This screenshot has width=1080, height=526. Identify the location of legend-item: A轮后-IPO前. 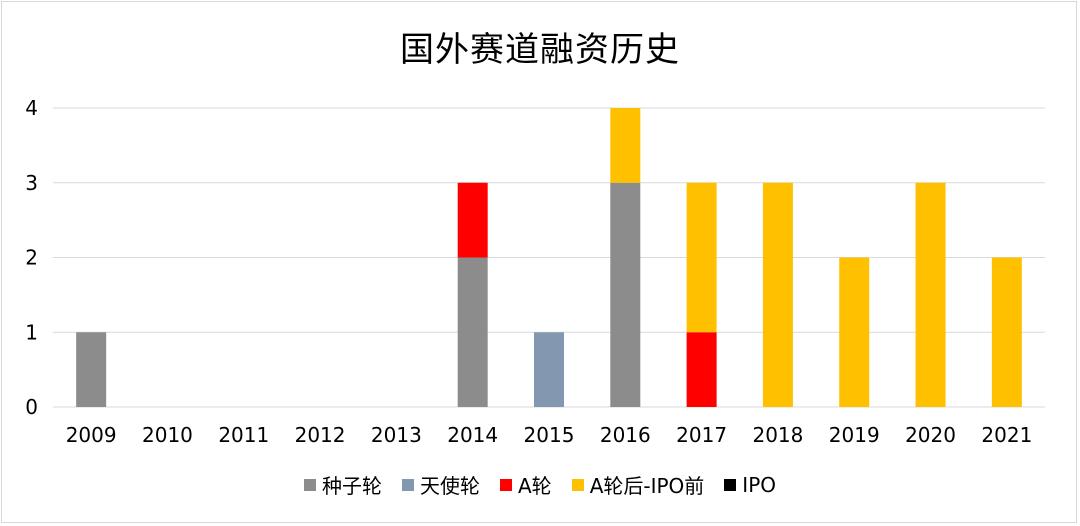
(638, 484).